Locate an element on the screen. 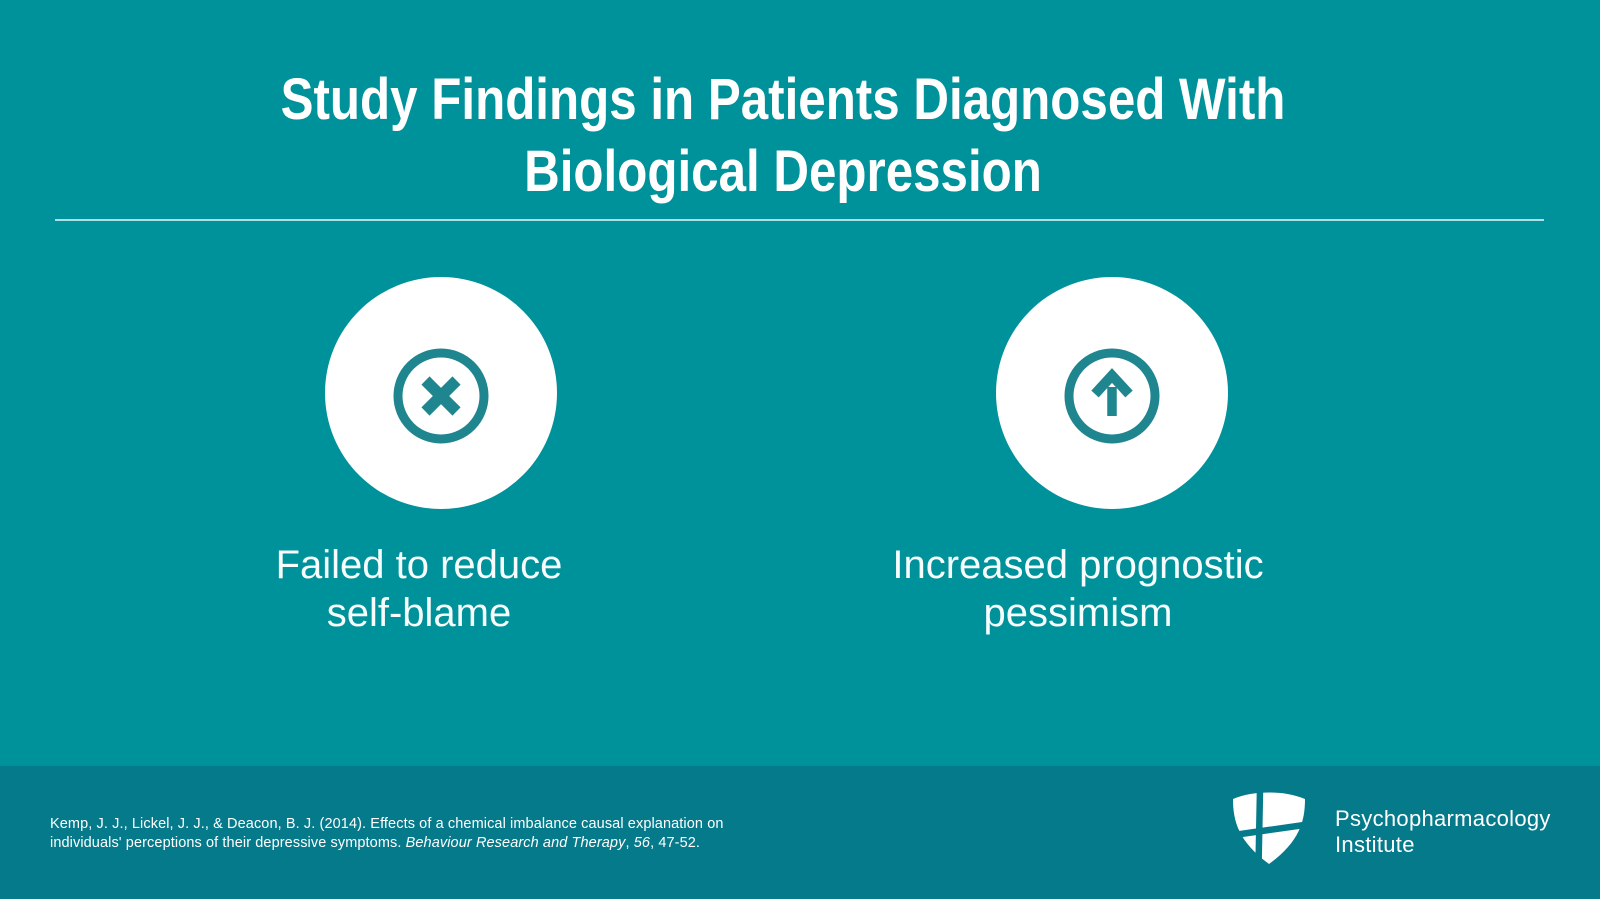 This screenshot has width=1600, height=899. arrow-up-circle-icon is located at coordinates (1112, 396).